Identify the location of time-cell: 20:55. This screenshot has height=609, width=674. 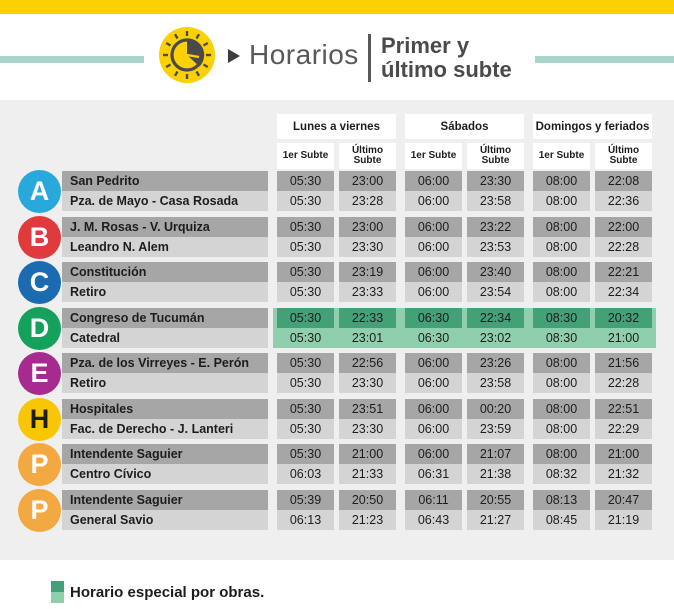
(495, 499).